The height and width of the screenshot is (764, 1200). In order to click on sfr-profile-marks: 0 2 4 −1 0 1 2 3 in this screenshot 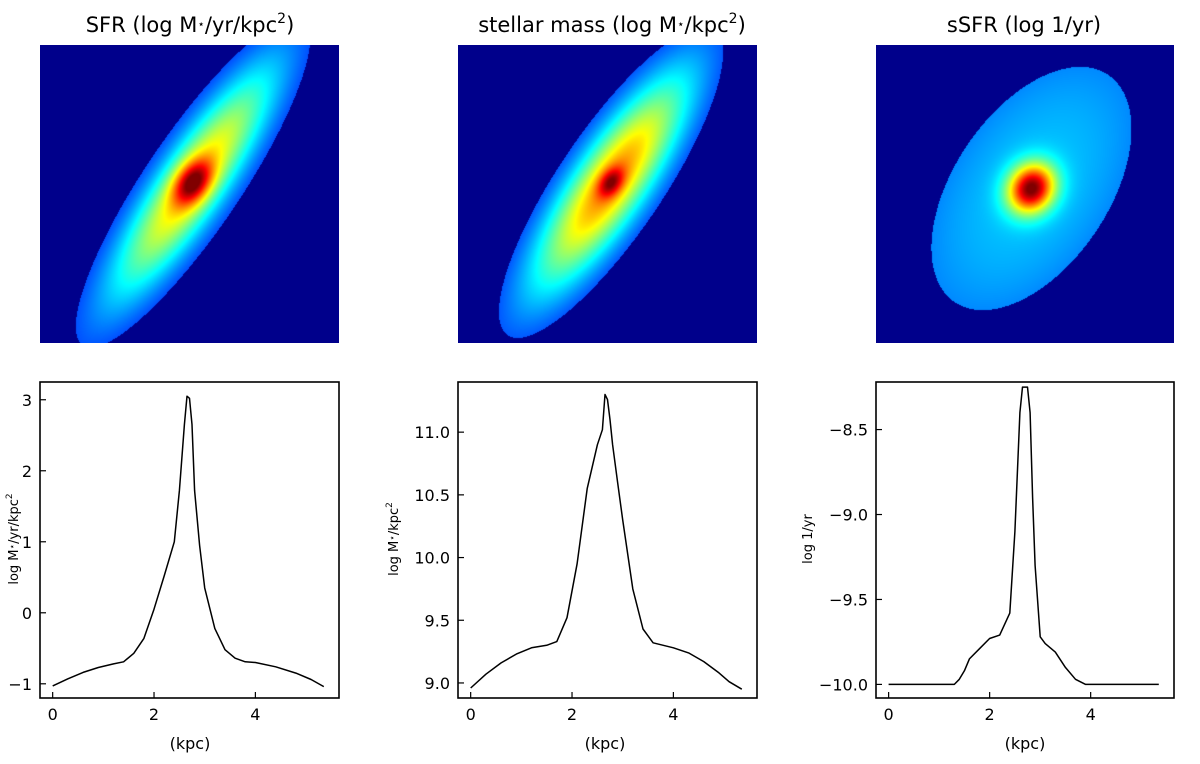, I will do `click(174, 552)`.